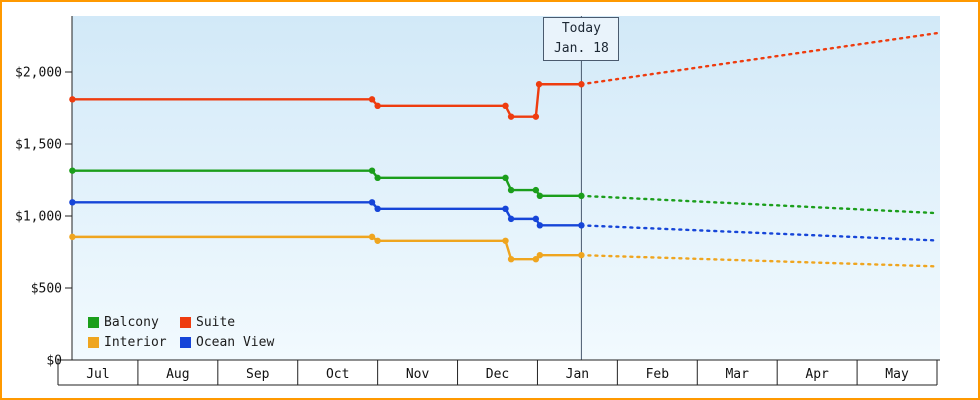  I want to click on month-label-jan: Jan, so click(577, 374).